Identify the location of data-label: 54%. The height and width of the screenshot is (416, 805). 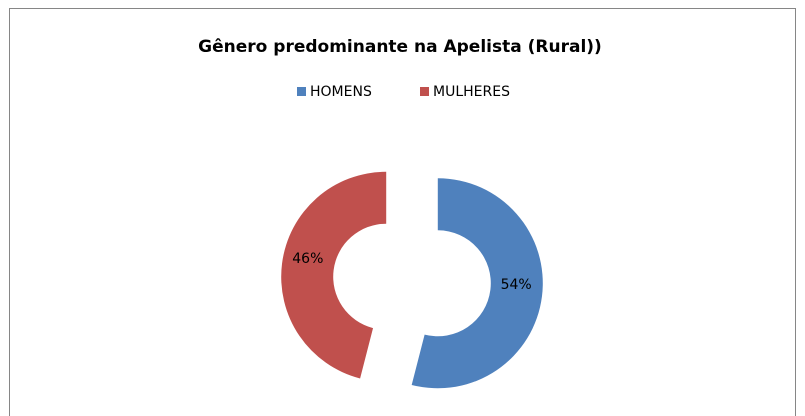
(516, 285).